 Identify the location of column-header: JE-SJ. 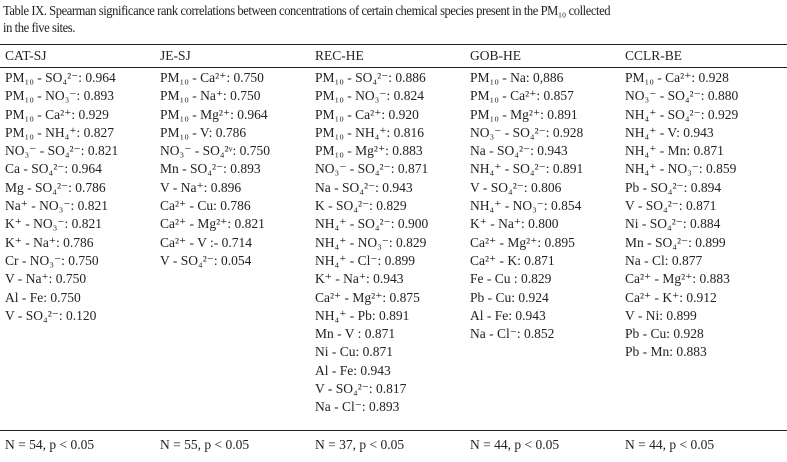
(175, 55).